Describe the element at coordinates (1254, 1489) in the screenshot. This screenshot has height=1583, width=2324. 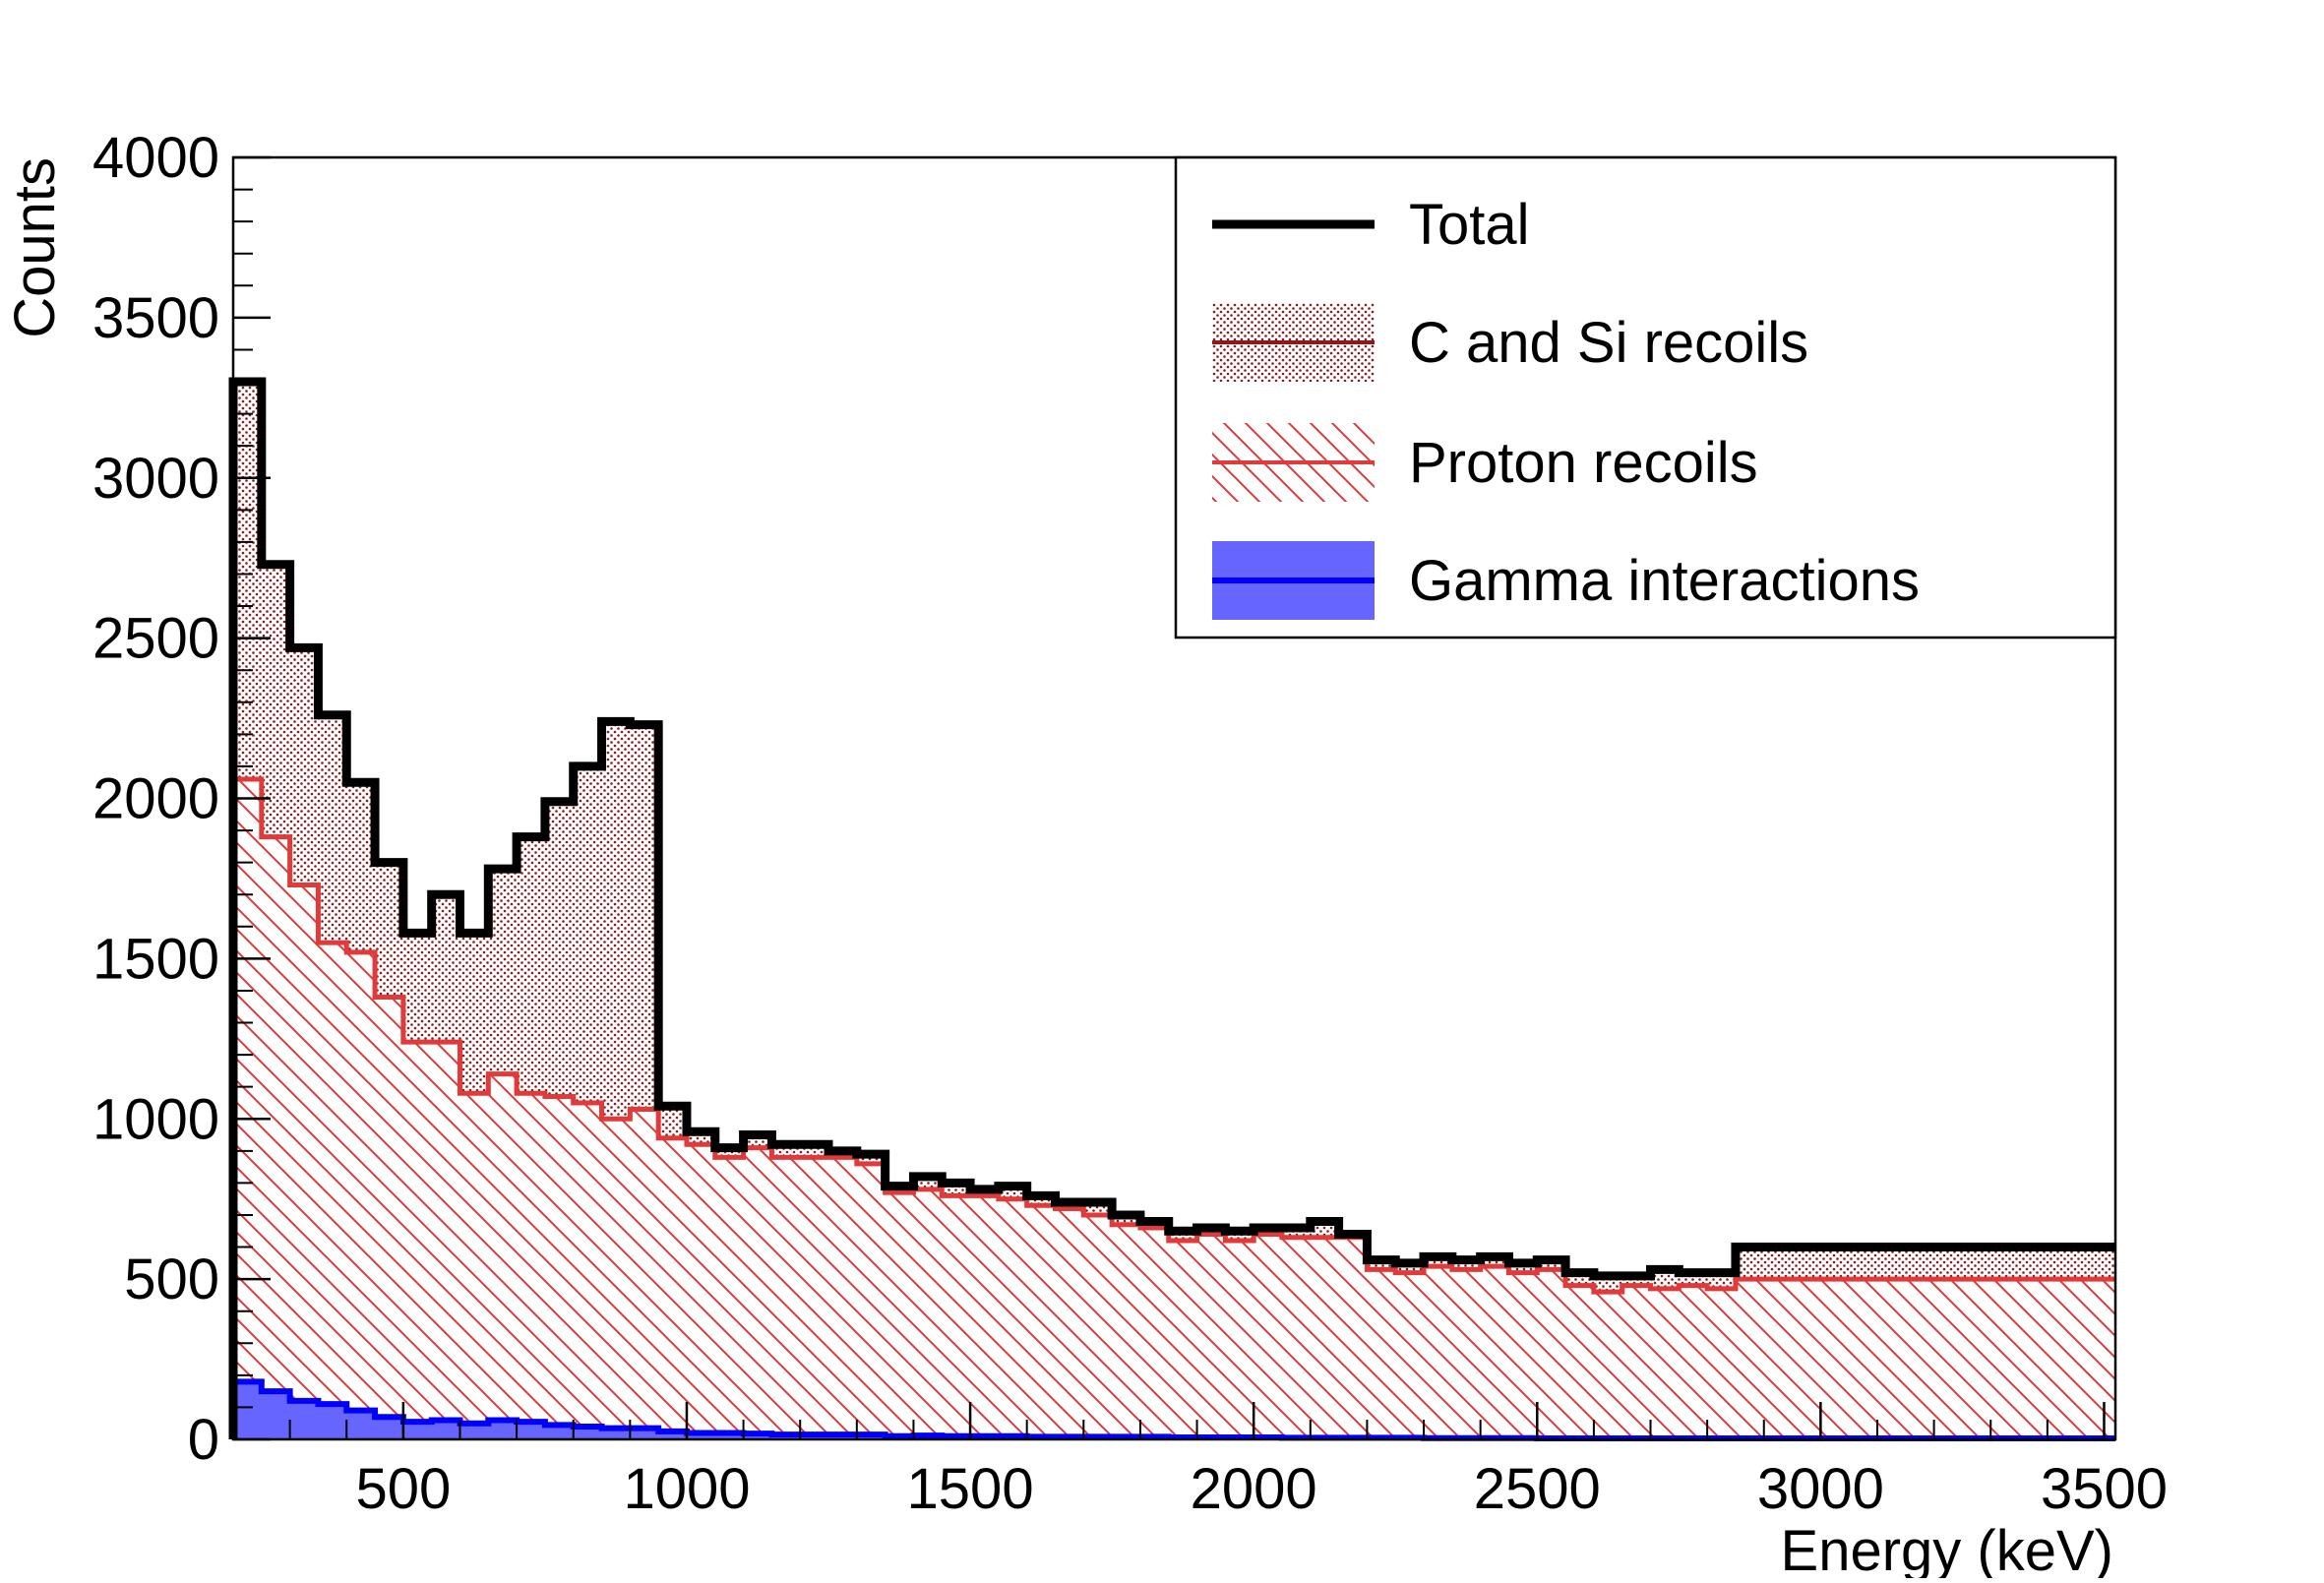
I see `x-tick-label: 2000` at that location.